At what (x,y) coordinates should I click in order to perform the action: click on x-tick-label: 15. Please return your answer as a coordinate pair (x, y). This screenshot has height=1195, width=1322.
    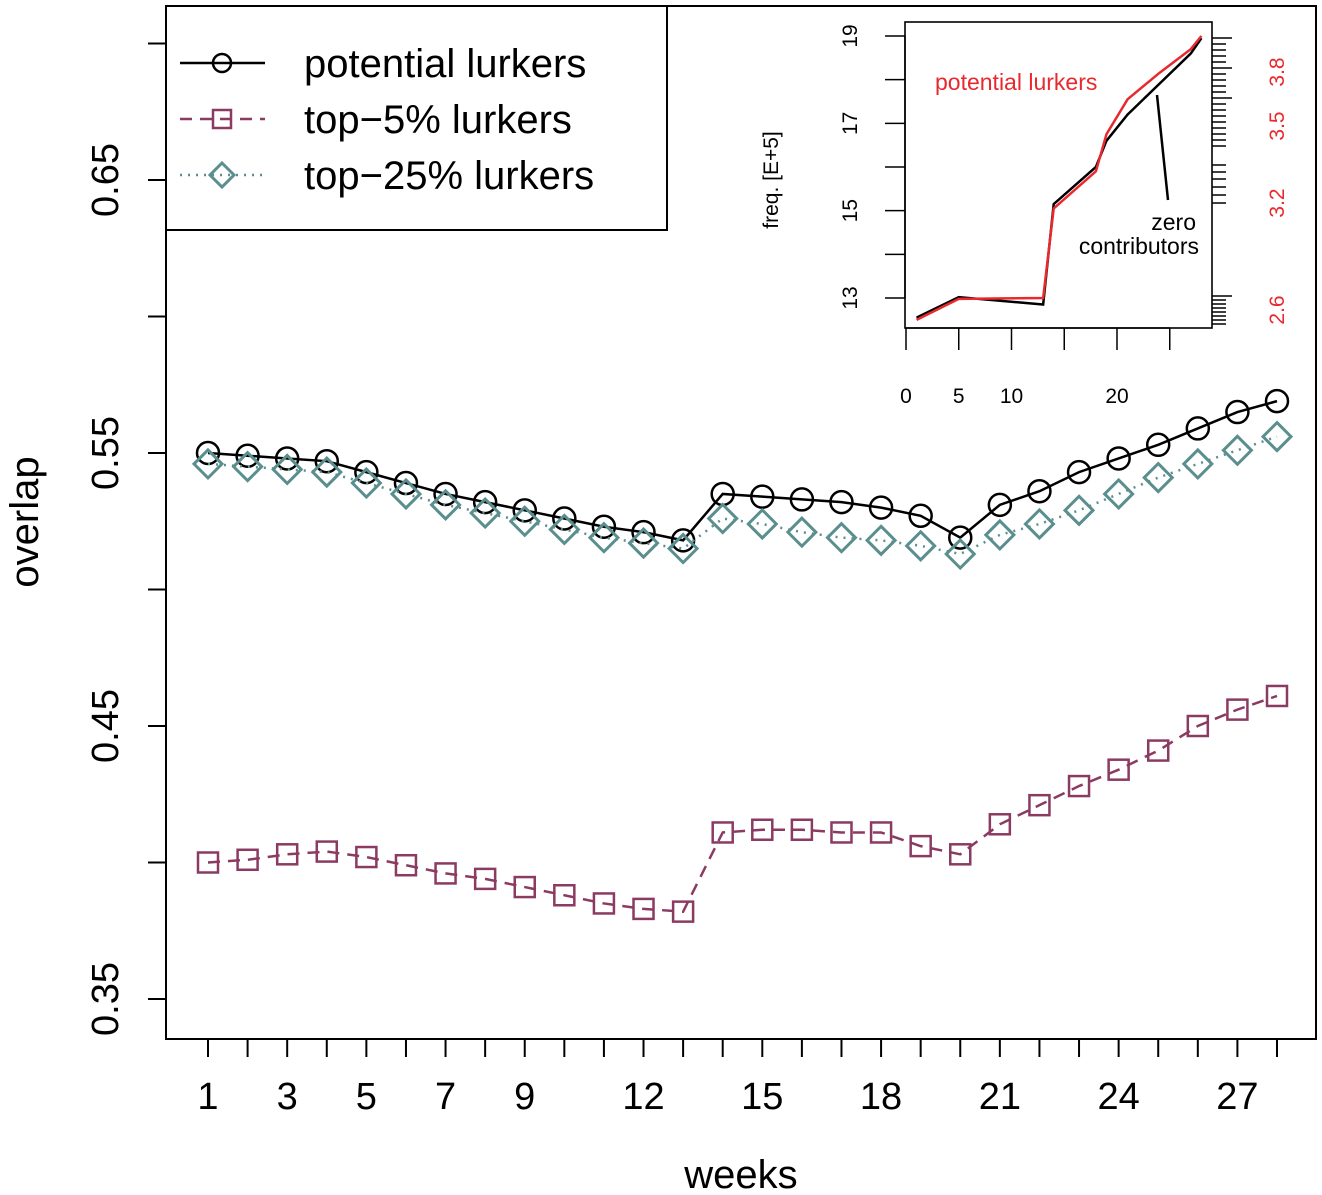
    Looking at the image, I should click on (762, 1097).